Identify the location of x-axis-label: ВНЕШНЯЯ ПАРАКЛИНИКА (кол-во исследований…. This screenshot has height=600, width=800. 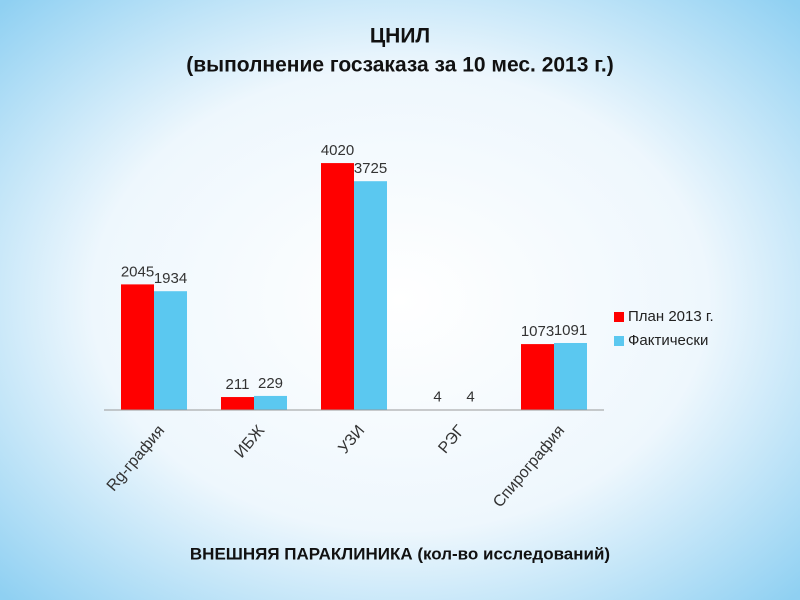
(400, 553).